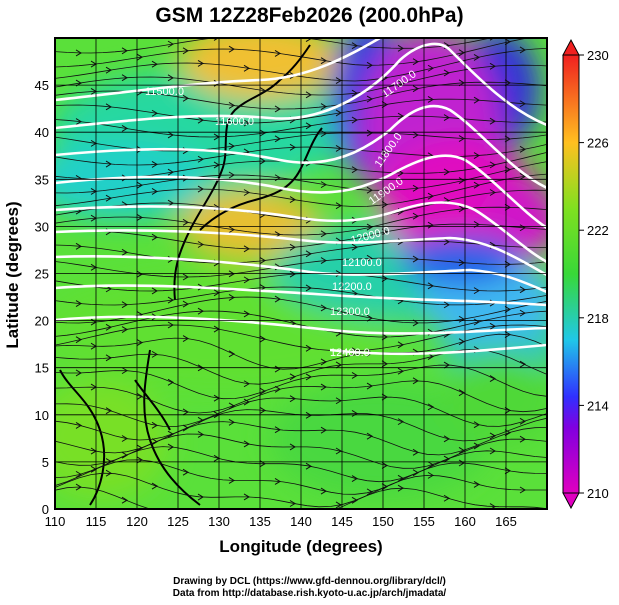 The height and width of the screenshot is (605, 619). I want to click on y-tick-label: 40, so click(42, 132).